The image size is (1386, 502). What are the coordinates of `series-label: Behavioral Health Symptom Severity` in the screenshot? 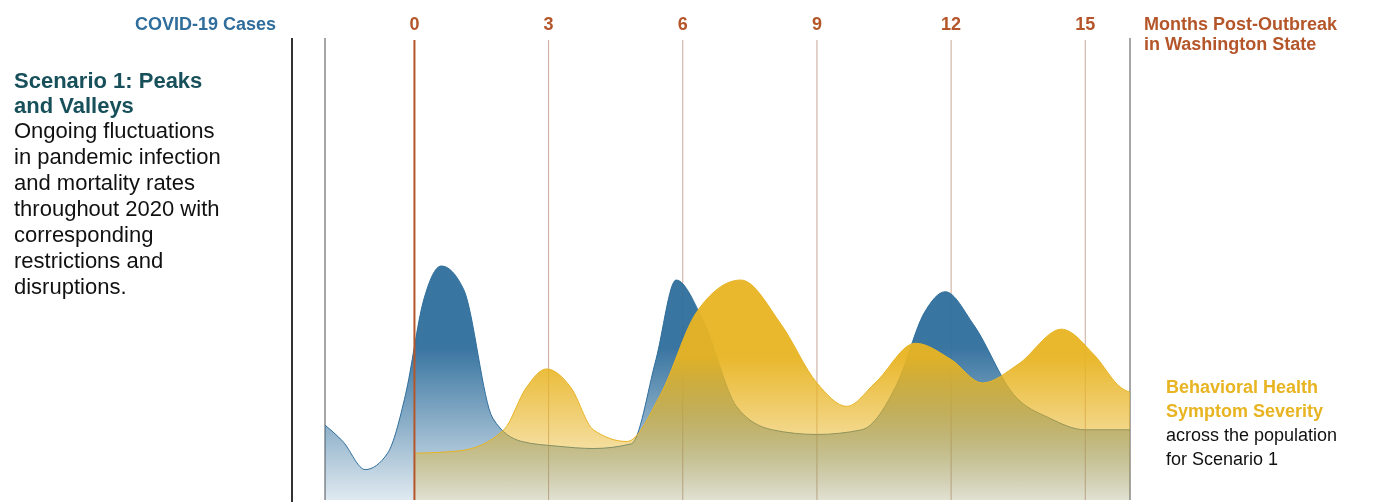 It's located at (1245, 399).